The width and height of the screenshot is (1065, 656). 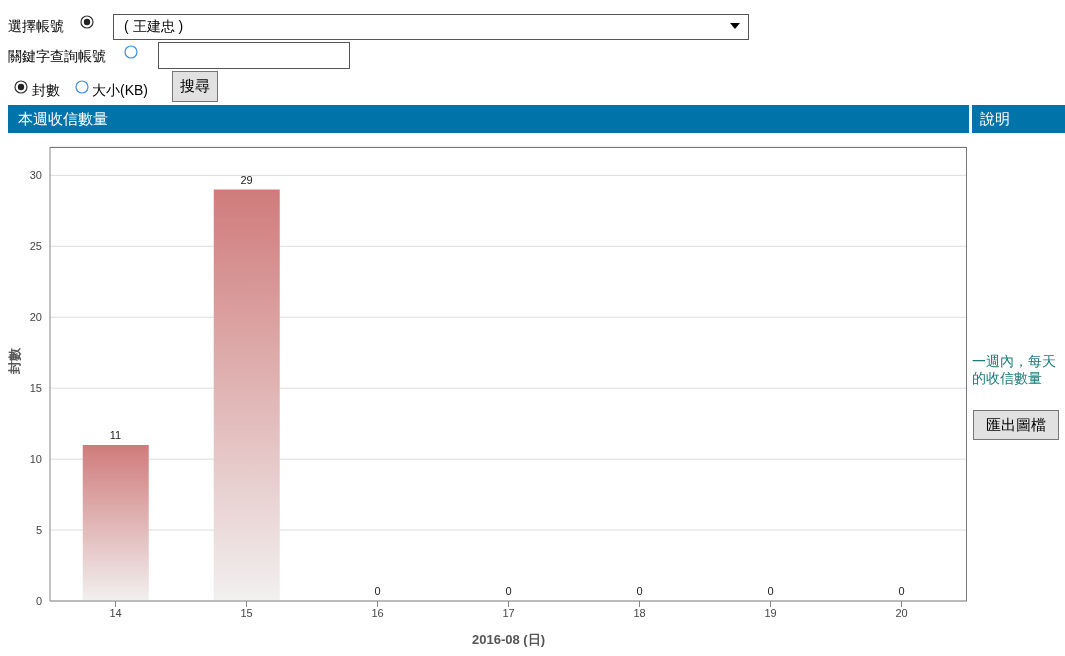 What do you see at coordinates (639, 612) in the screenshot?
I see `x-tick-label: 18` at bounding box center [639, 612].